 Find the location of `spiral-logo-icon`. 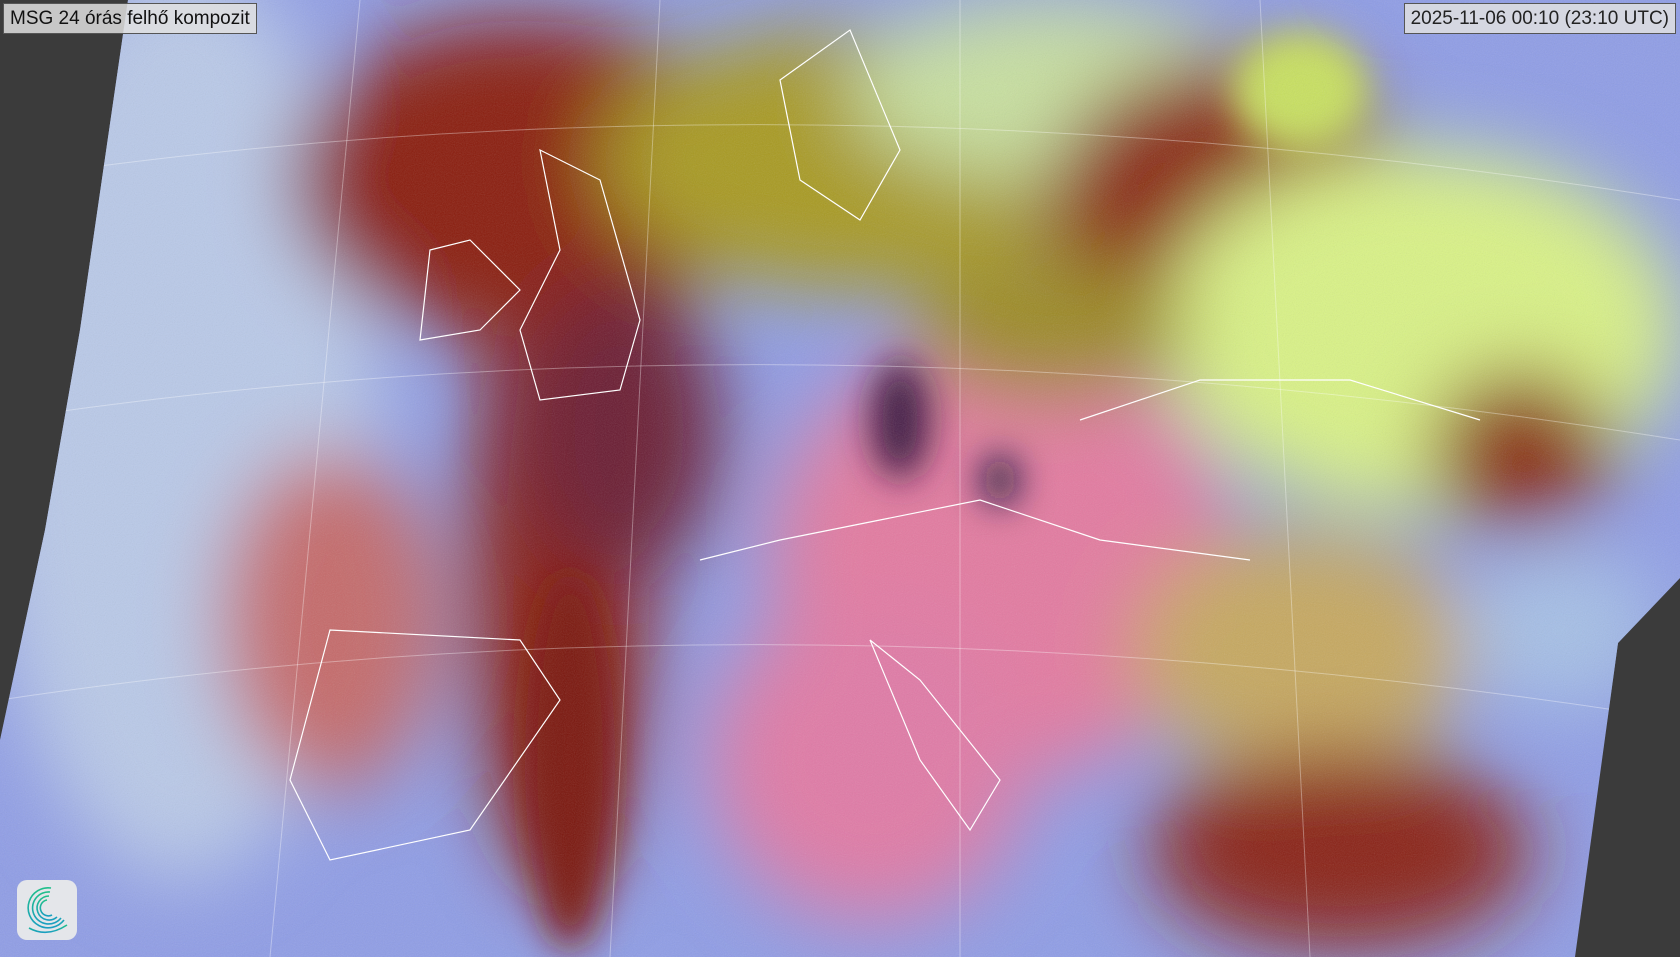

spiral-logo-icon is located at coordinates (47, 910).